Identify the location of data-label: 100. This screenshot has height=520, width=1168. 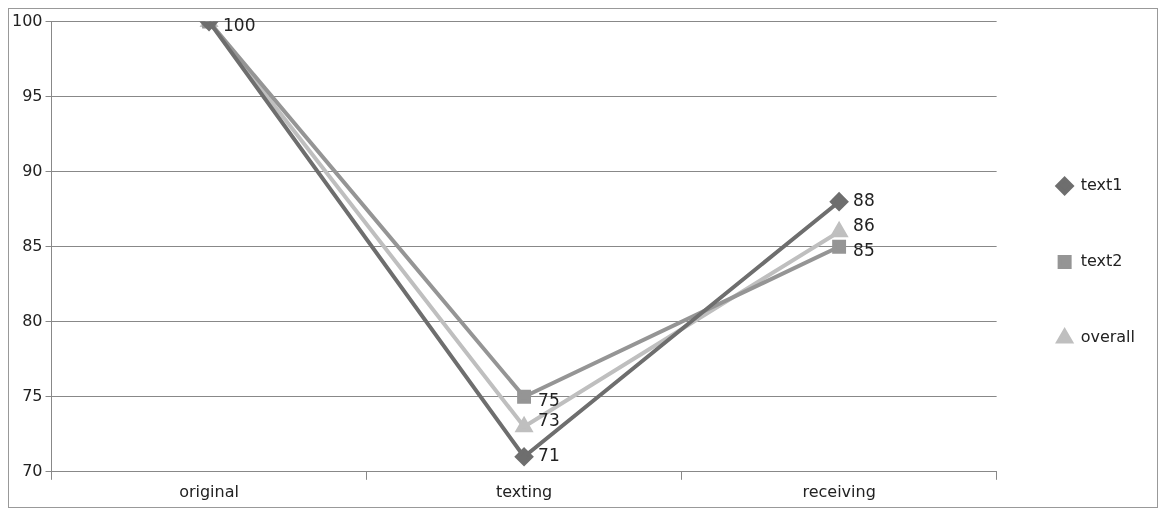
(239, 25).